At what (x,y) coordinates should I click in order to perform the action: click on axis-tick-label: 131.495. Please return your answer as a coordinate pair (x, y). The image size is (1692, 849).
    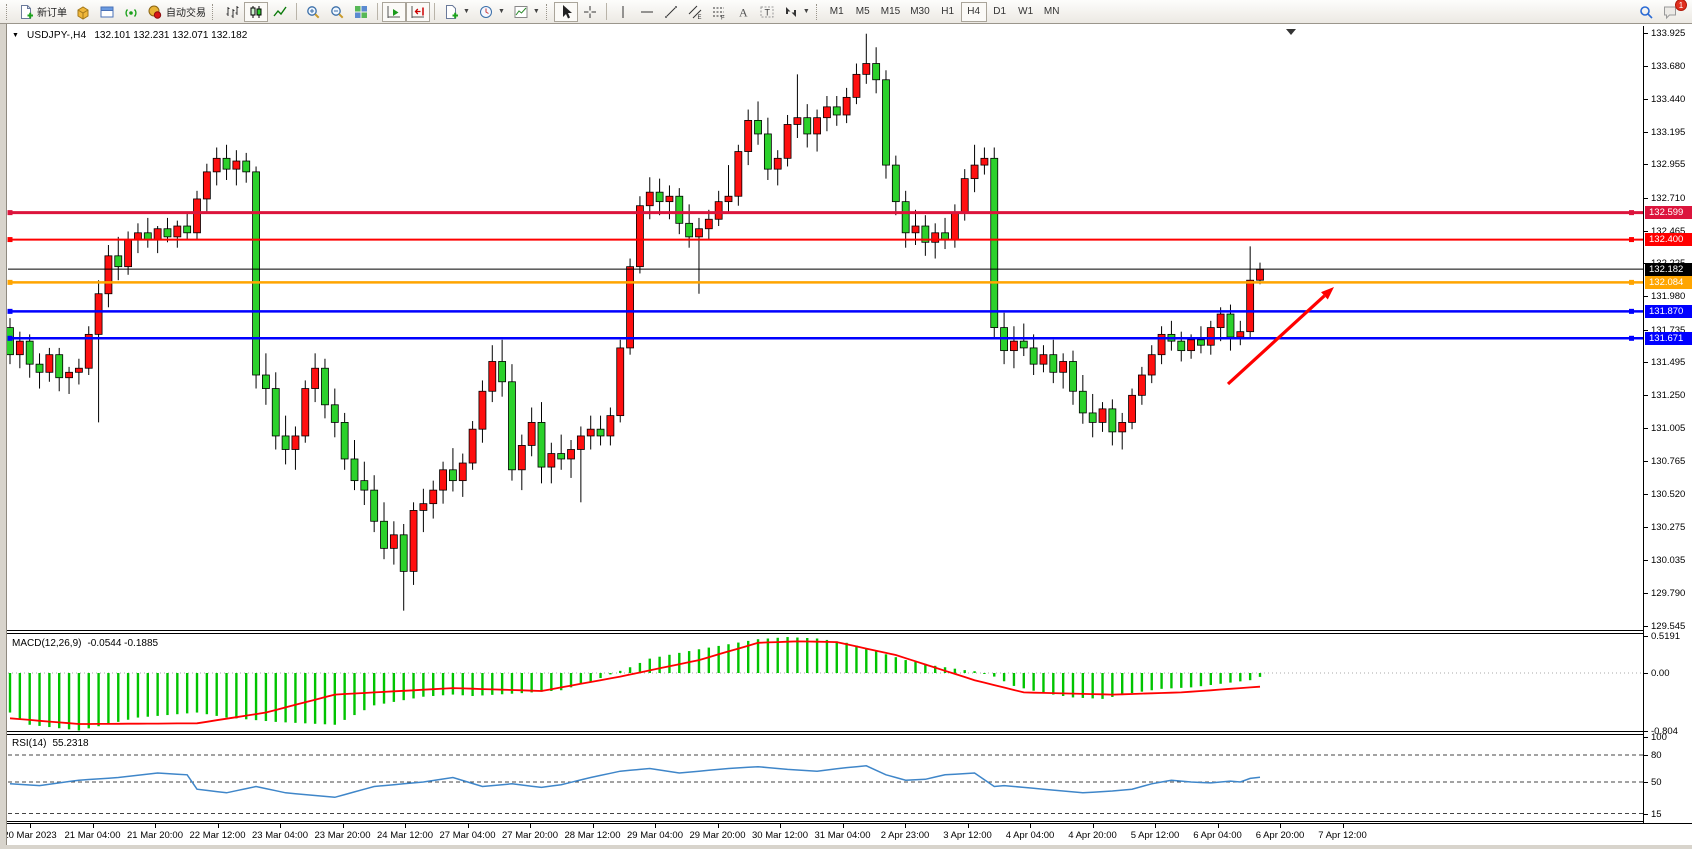
    Looking at the image, I should click on (1668, 363).